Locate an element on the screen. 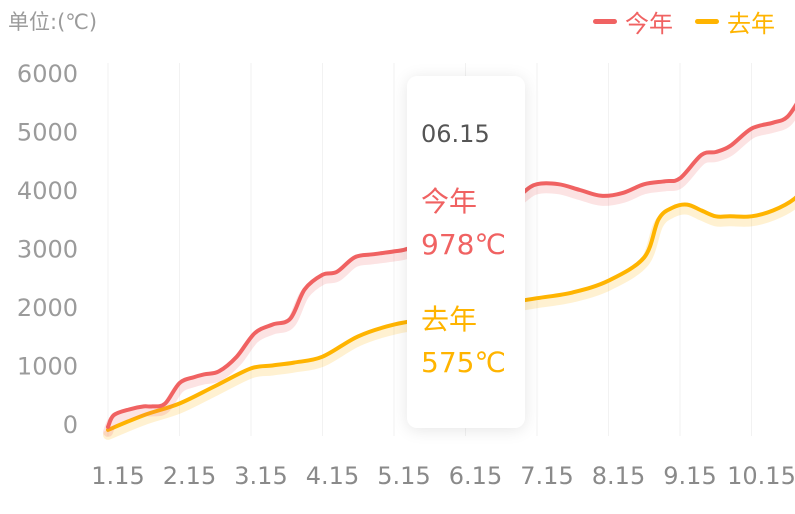  y-tick-label-6: 6000 is located at coordinates (47, 74).